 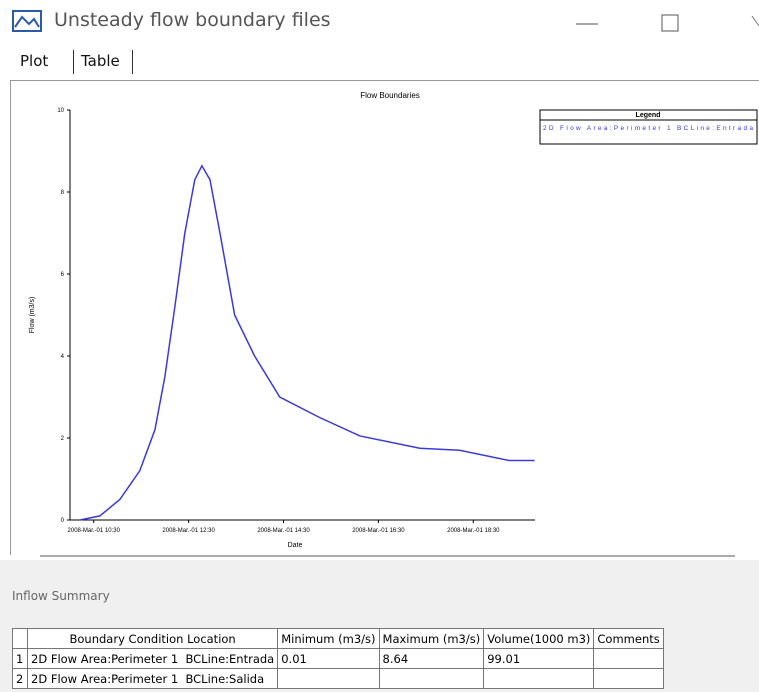 I want to click on y-tick-label: 10, so click(x=60, y=111).